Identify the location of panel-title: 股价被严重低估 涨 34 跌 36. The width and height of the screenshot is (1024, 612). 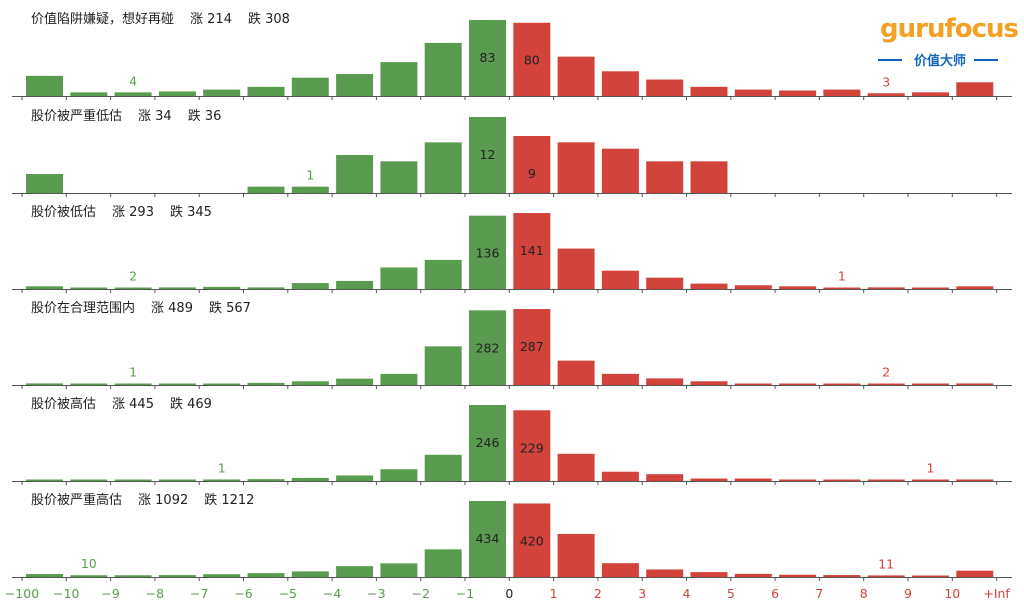
(126, 116).